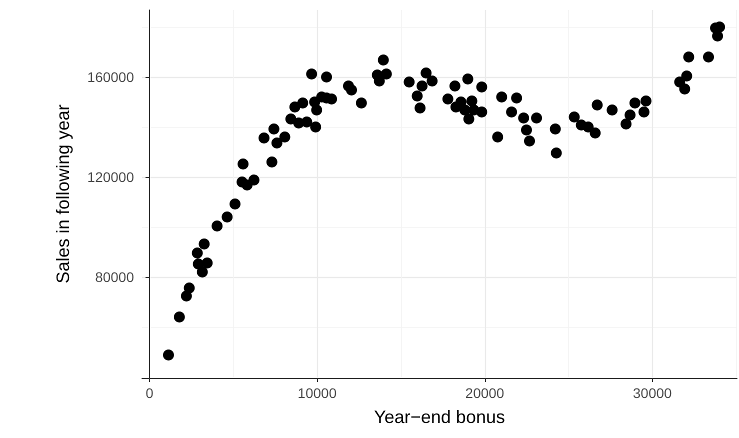 The width and height of the screenshot is (739, 438). Describe the element at coordinates (652, 393) in the screenshot. I see `x-tick-label: 30000` at that location.